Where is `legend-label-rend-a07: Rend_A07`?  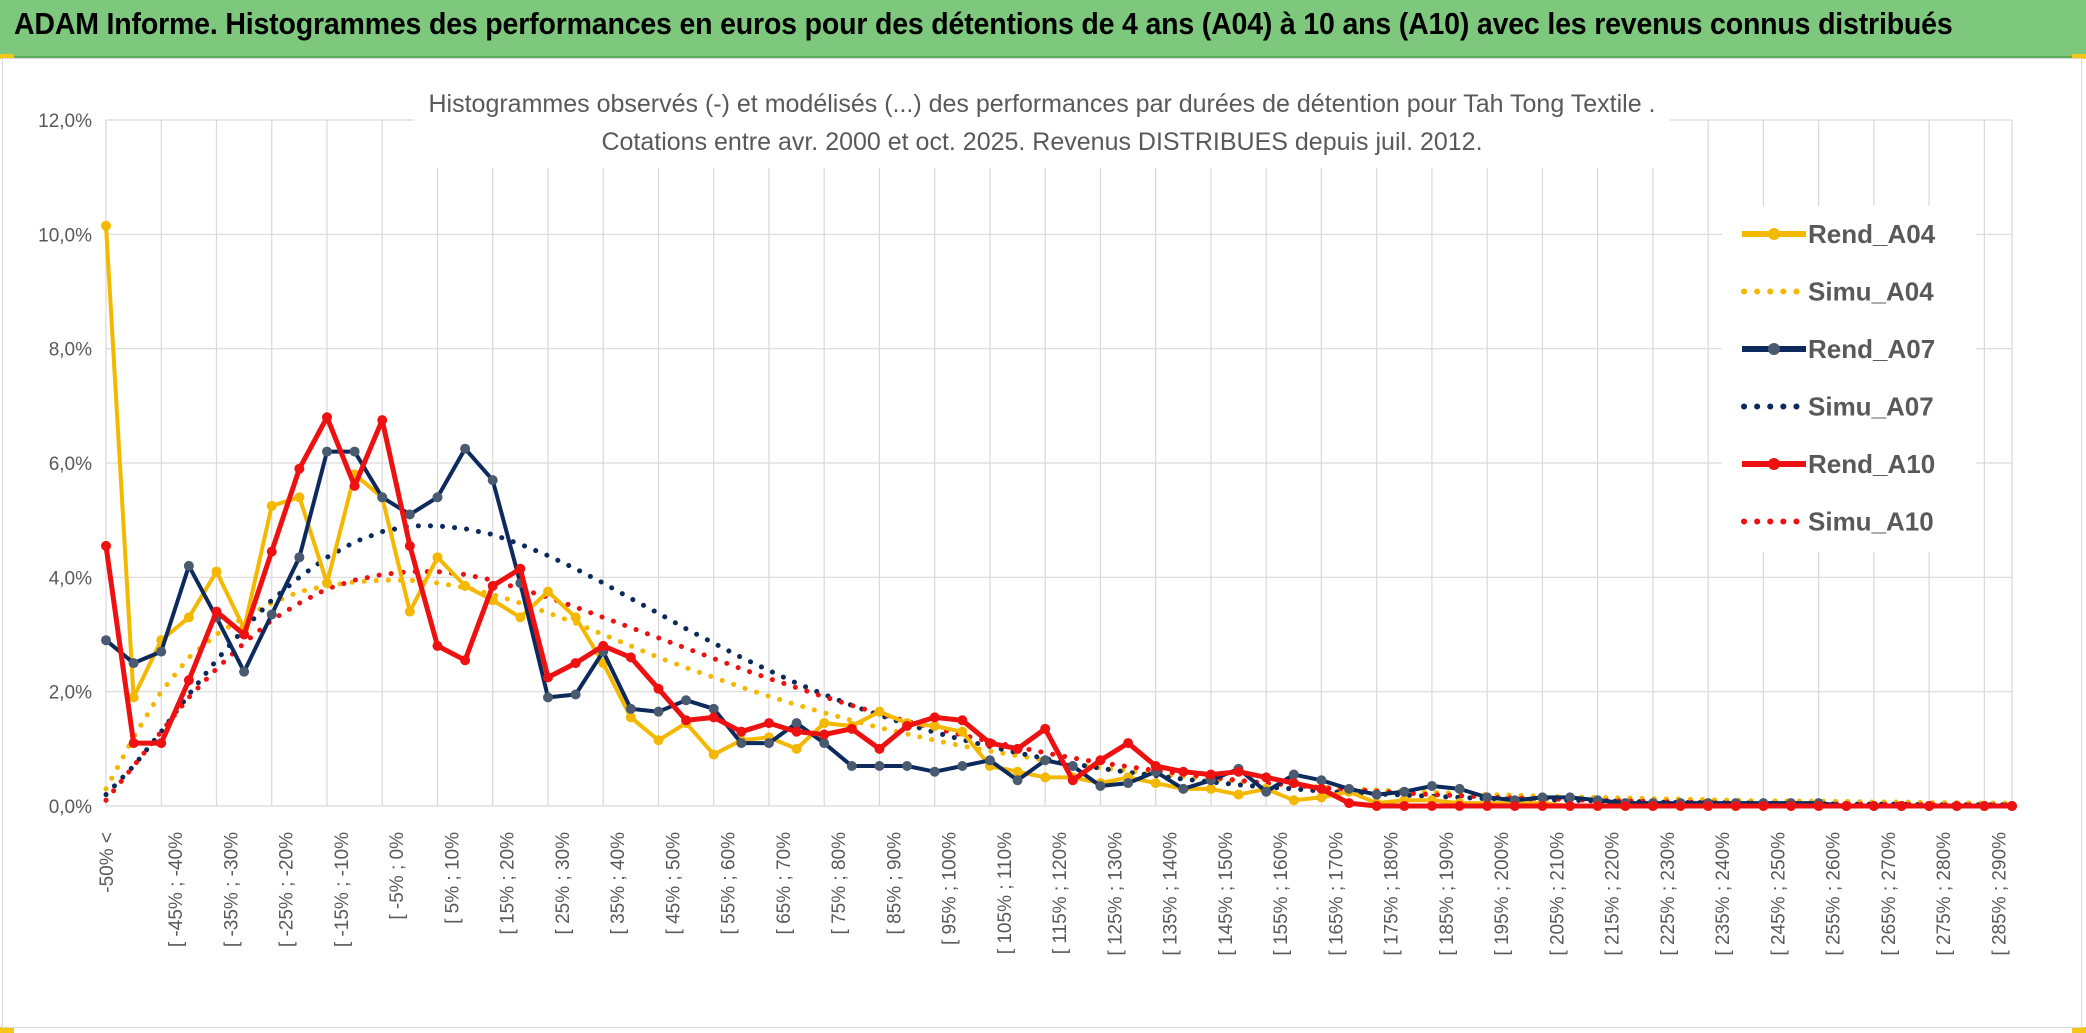 legend-label-rend-a07: Rend_A07 is located at coordinates (1871, 349).